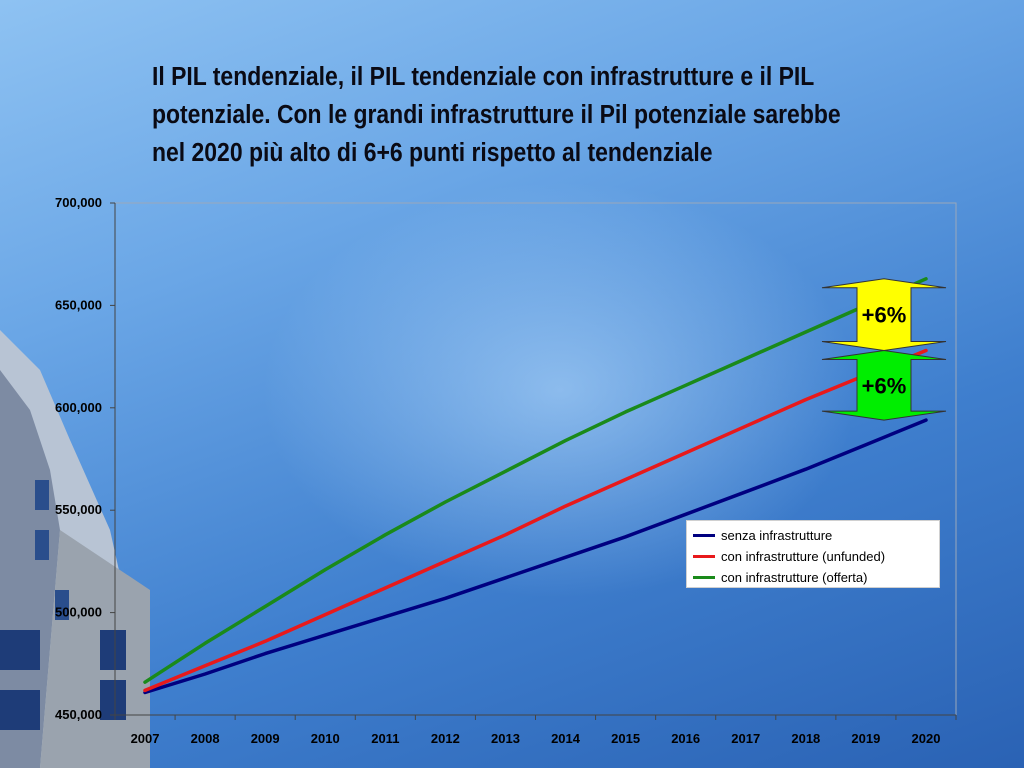 This screenshot has width=1024, height=768. I want to click on x-tick-label: 2015, so click(625, 738).